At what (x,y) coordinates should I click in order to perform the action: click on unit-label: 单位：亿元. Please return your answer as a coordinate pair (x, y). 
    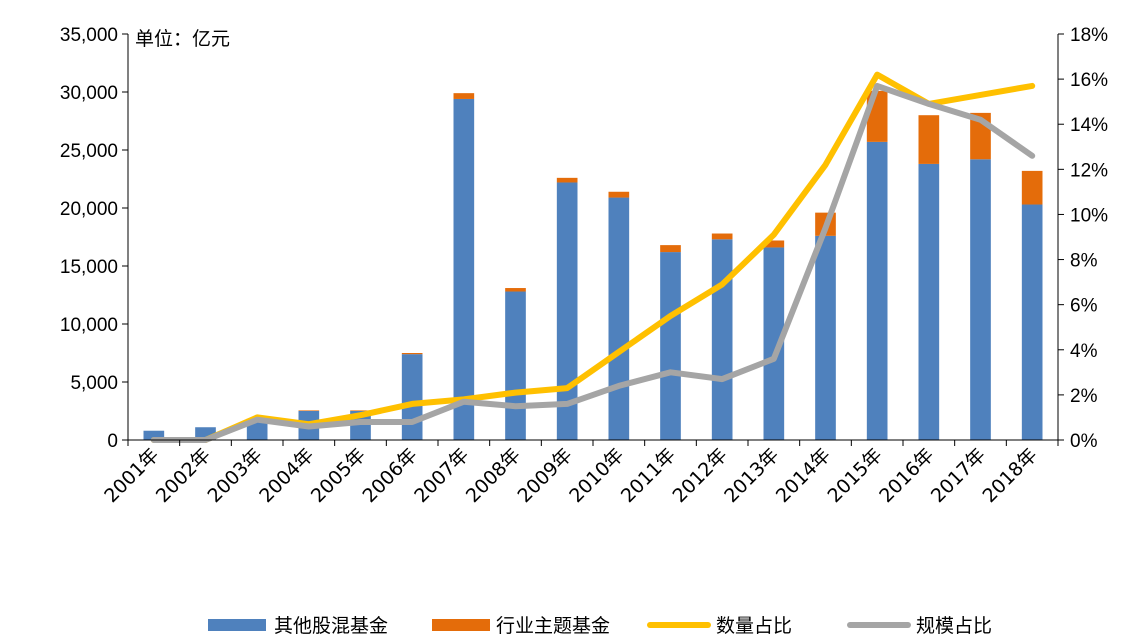
    Looking at the image, I should click on (182, 39).